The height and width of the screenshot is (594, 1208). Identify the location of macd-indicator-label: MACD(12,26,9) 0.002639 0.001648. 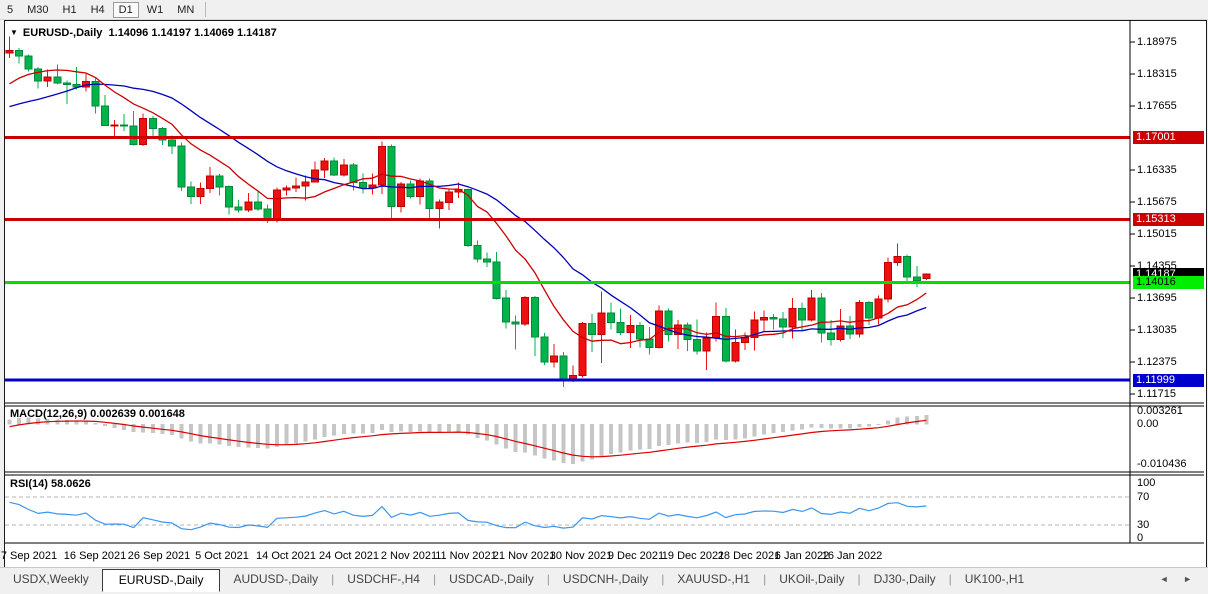
(97, 414).